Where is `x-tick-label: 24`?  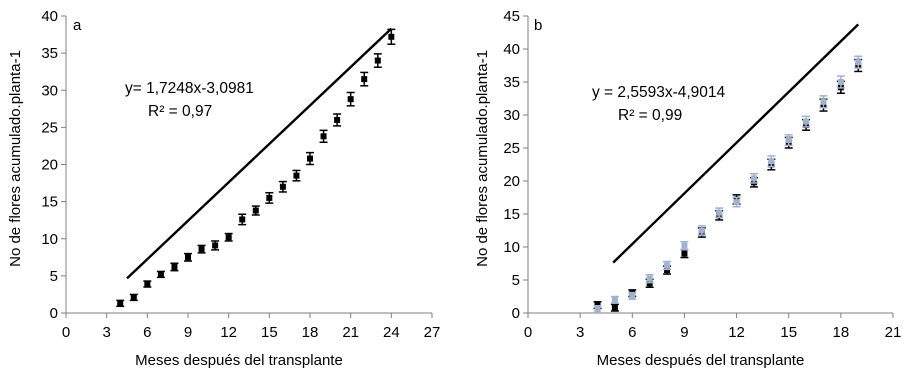
x-tick-label: 24 is located at coordinates (391, 332).